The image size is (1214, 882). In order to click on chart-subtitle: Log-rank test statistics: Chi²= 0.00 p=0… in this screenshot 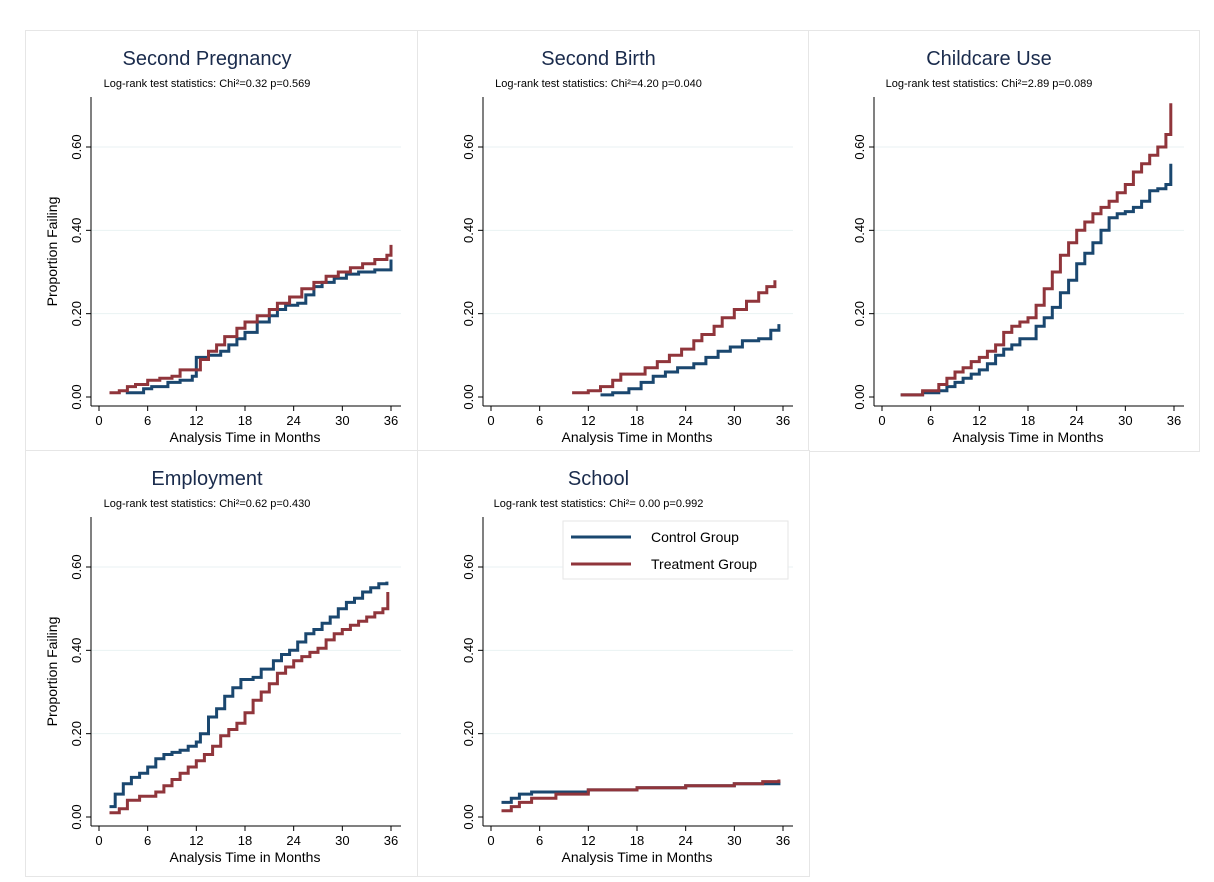, I will do `click(599, 504)`.